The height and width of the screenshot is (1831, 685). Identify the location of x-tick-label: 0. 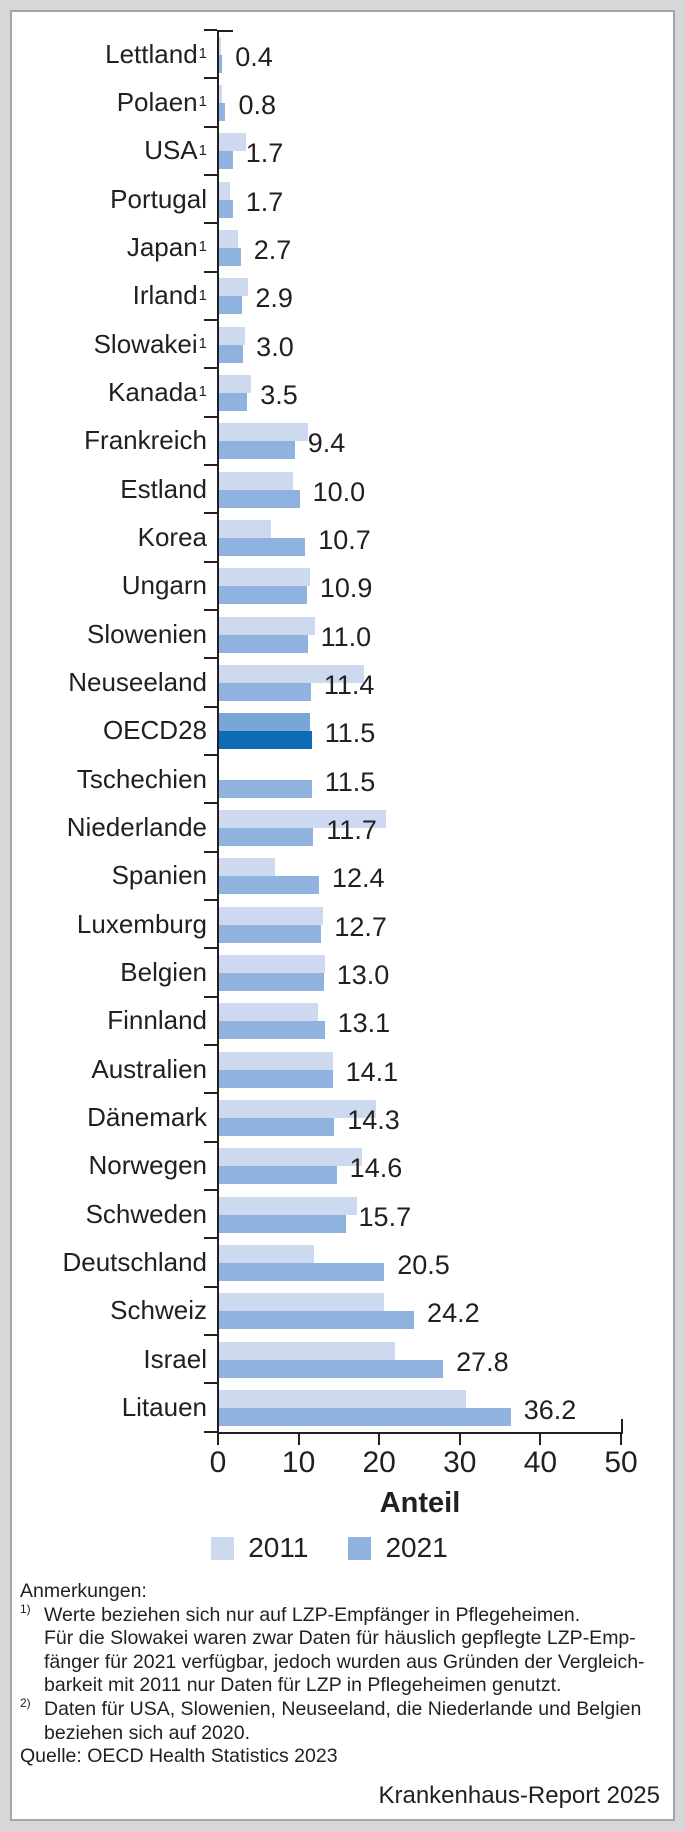
(218, 1462).